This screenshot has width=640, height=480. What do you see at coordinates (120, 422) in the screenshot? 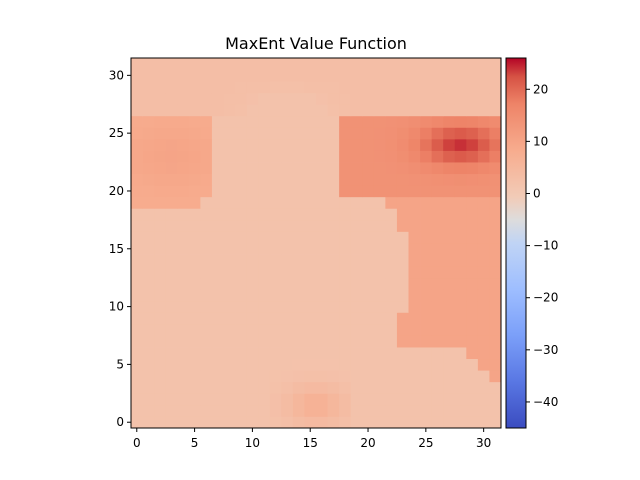
I see `y-tick-label: 0` at bounding box center [120, 422].